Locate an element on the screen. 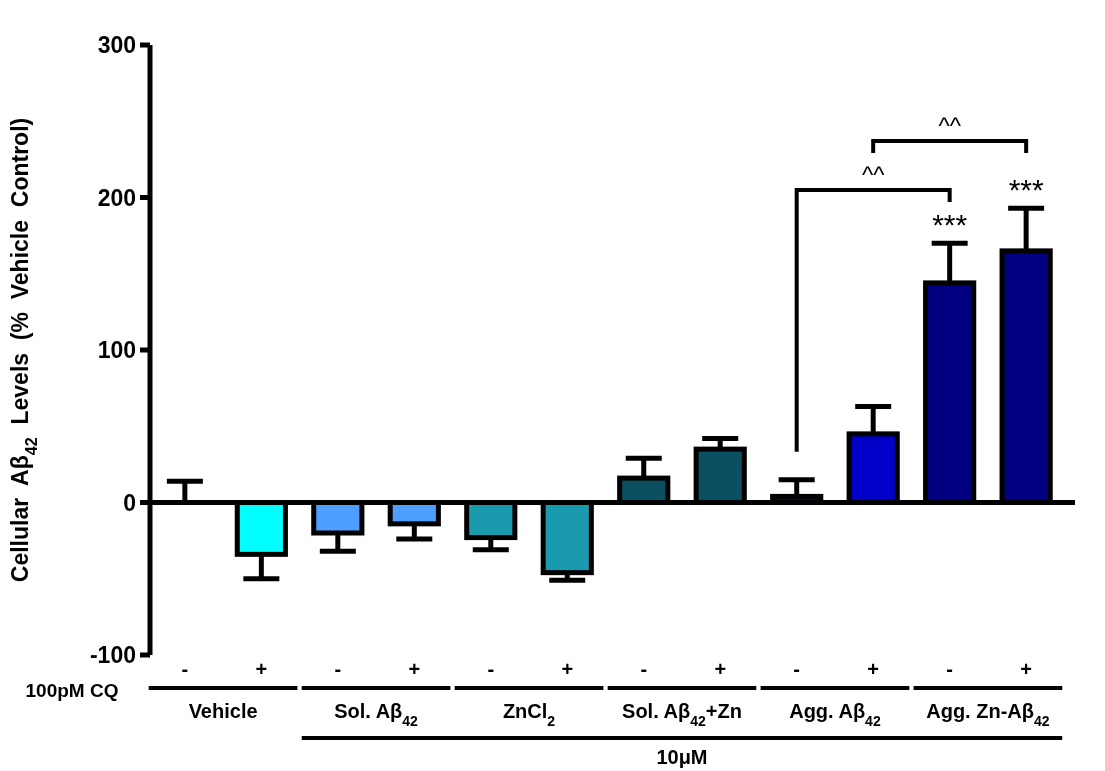 Image resolution: width=1105 pixels, height=771 pixels. text: Vehicle is located at coordinates (223, 711).